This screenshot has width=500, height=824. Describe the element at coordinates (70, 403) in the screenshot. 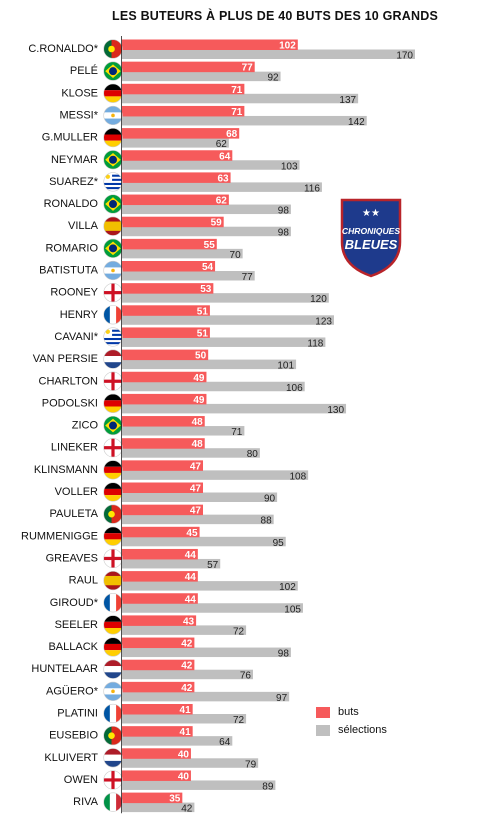

I see `player-name-label: PODOLSKI` at that location.